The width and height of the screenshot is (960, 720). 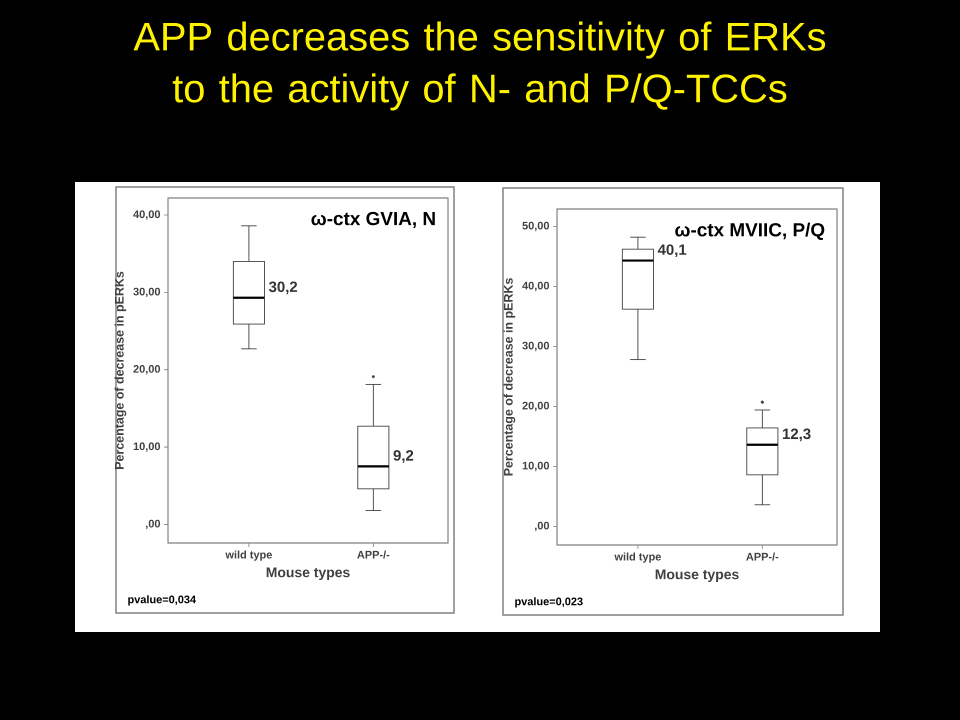 I want to click on text: pvalue=0,034, so click(x=162, y=600).